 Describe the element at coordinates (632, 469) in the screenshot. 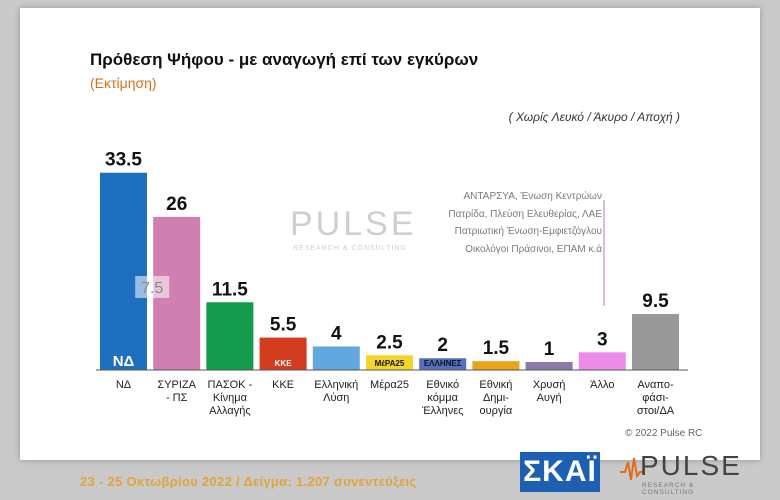

I see `pulse-wave-icon` at that location.